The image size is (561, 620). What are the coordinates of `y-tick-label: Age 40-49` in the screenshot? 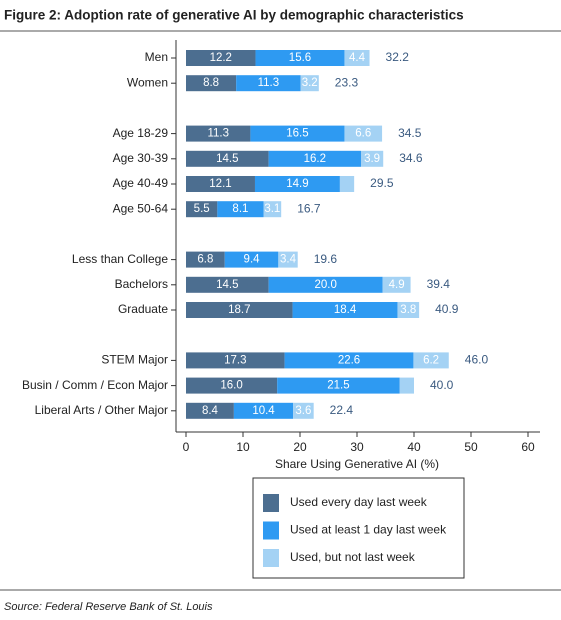 It's located at (141, 183).